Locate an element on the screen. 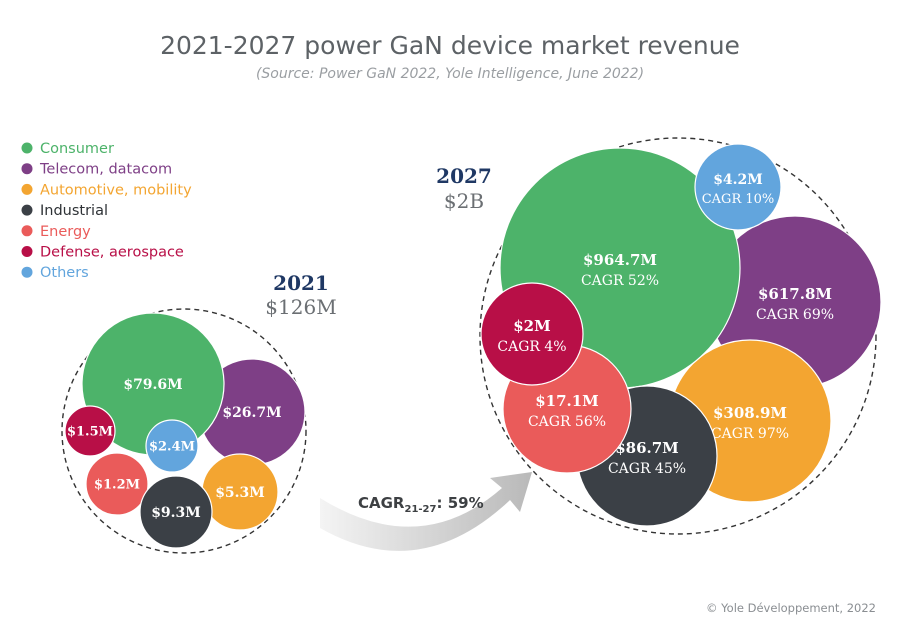  bubble-2021-industrial-value-label: $9.3M is located at coordinates (176, 513).